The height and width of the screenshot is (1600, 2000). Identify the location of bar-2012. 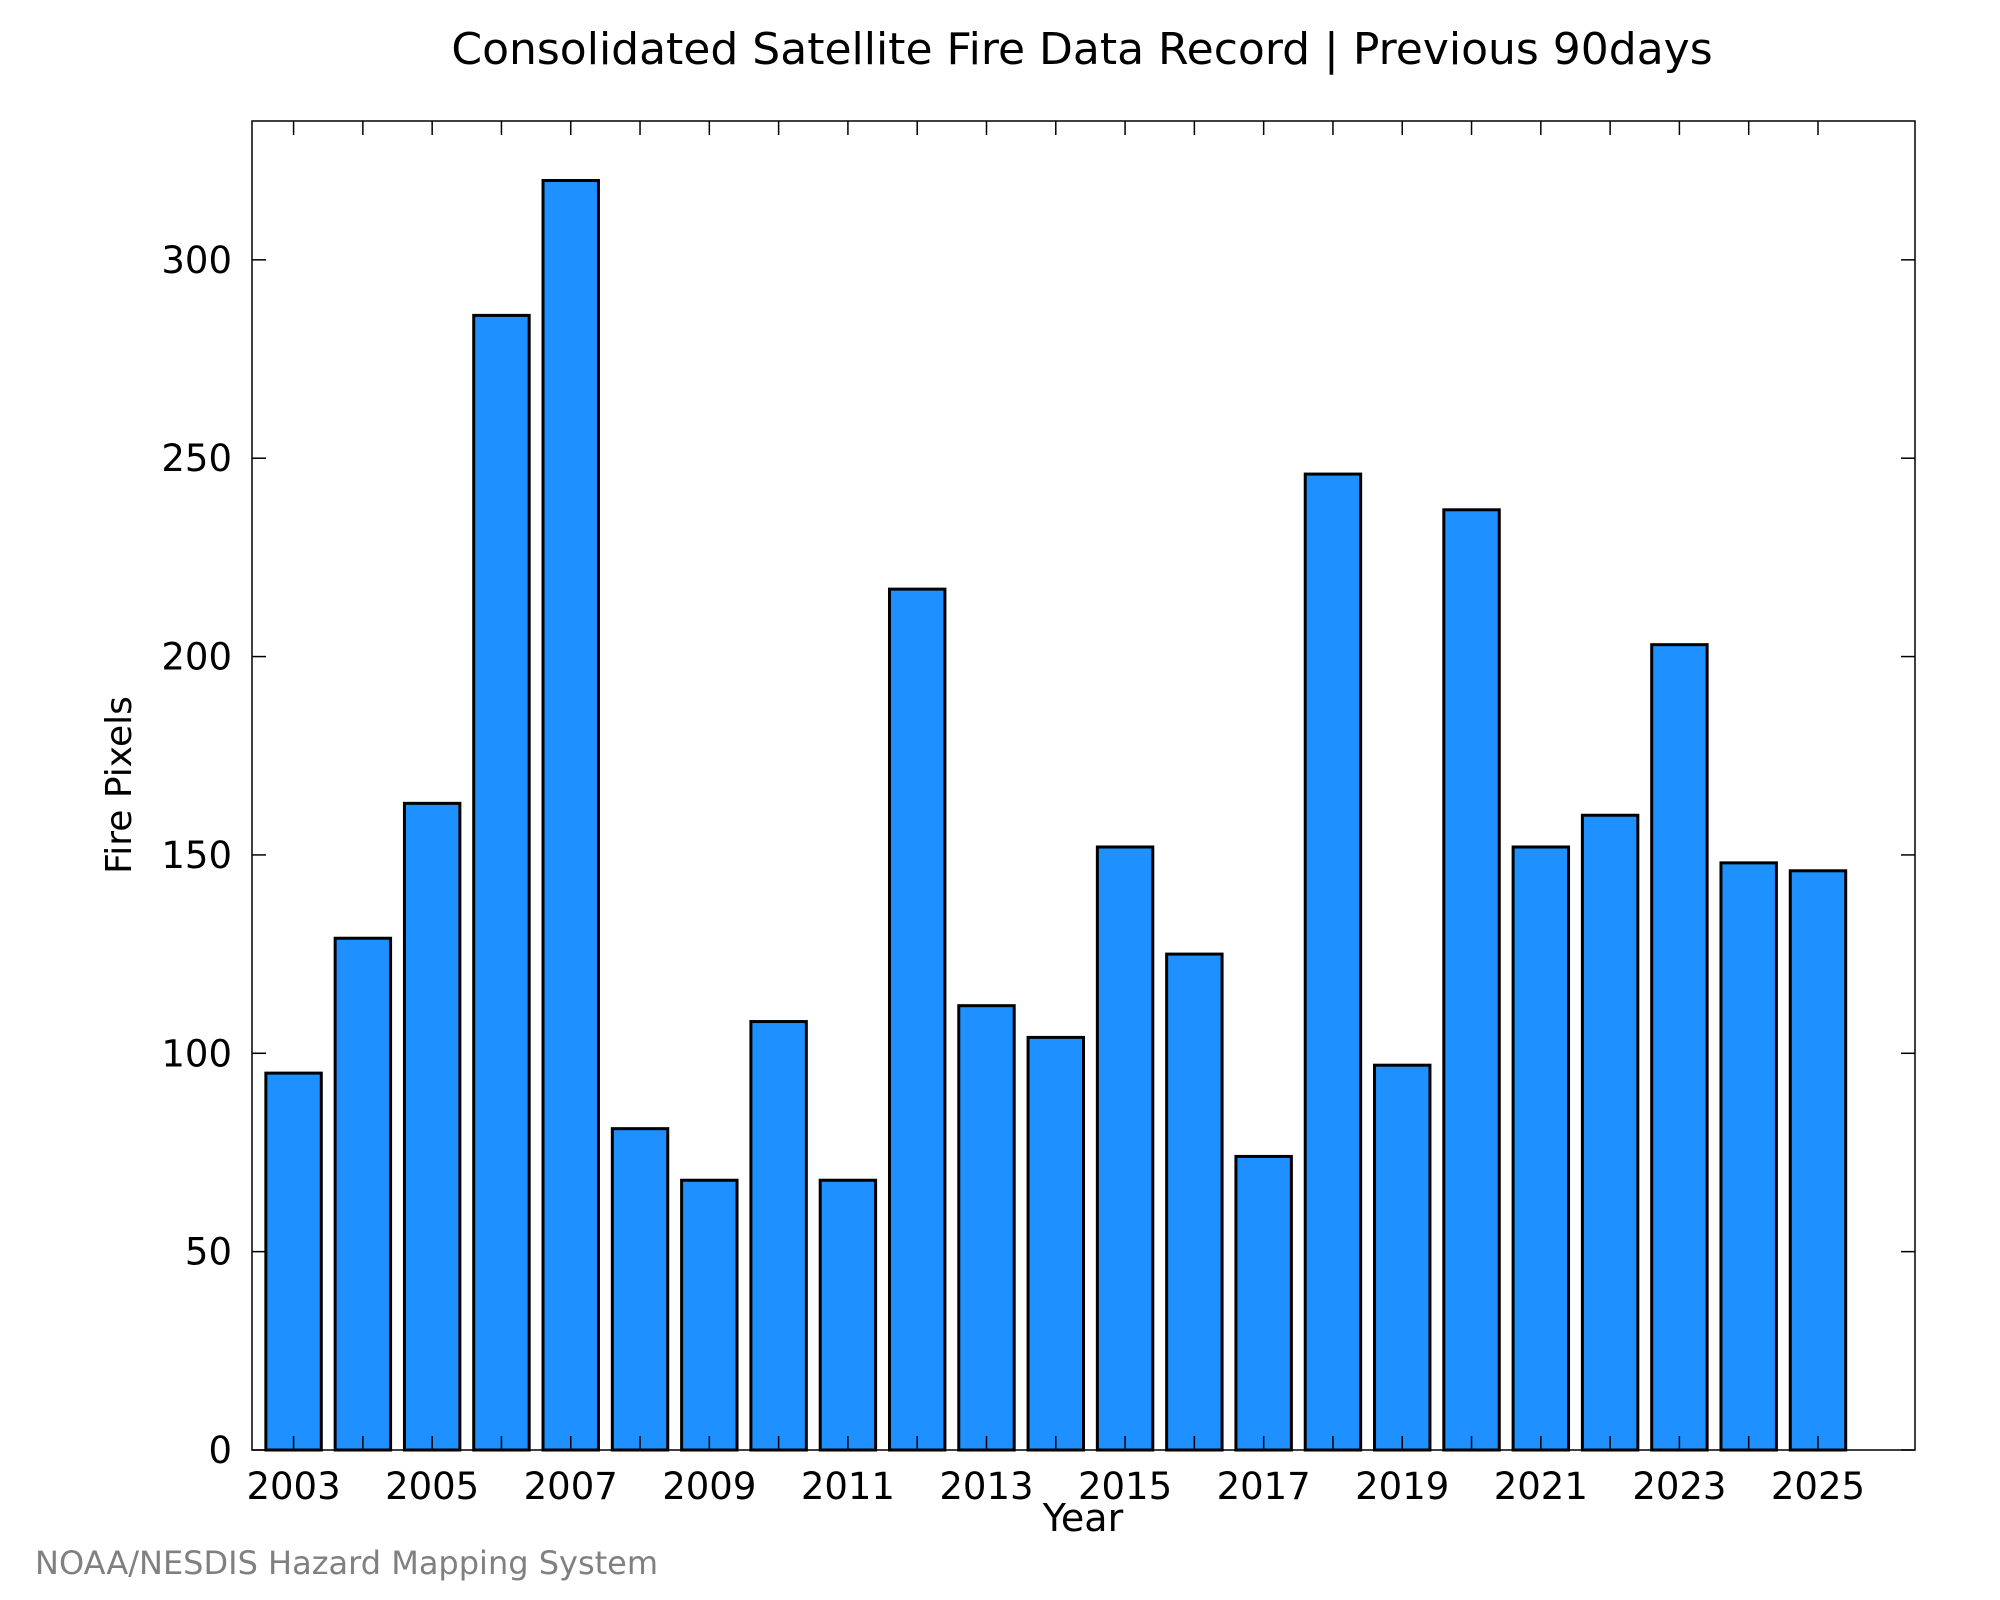
(917, 1019).